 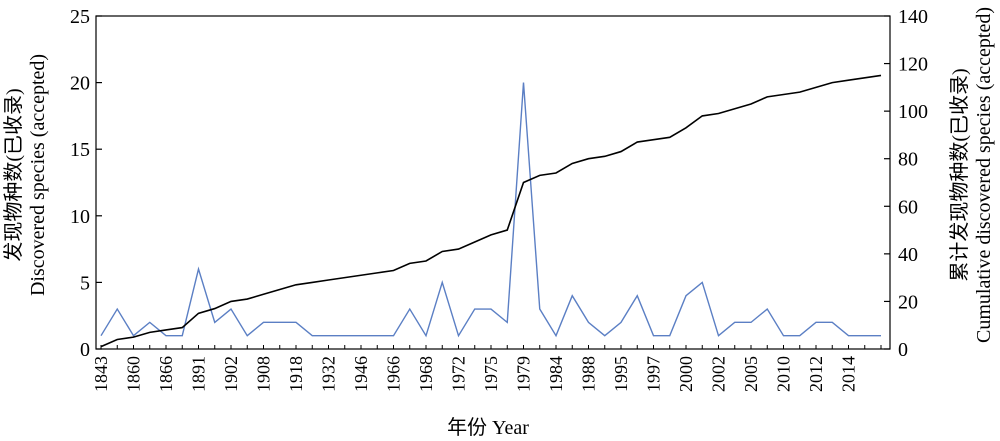 What do you see at coordinates (491, 374) in the screenshot?
I see `x-tick-label: 1975` at bounding box center [491, 374].